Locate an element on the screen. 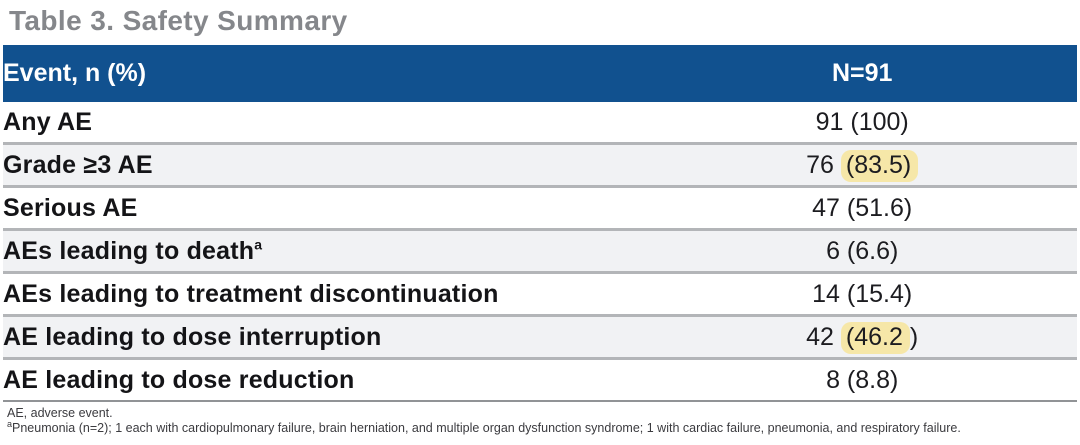  table-title: Table 3. Safety Summary is located at coordinates (178, 20).